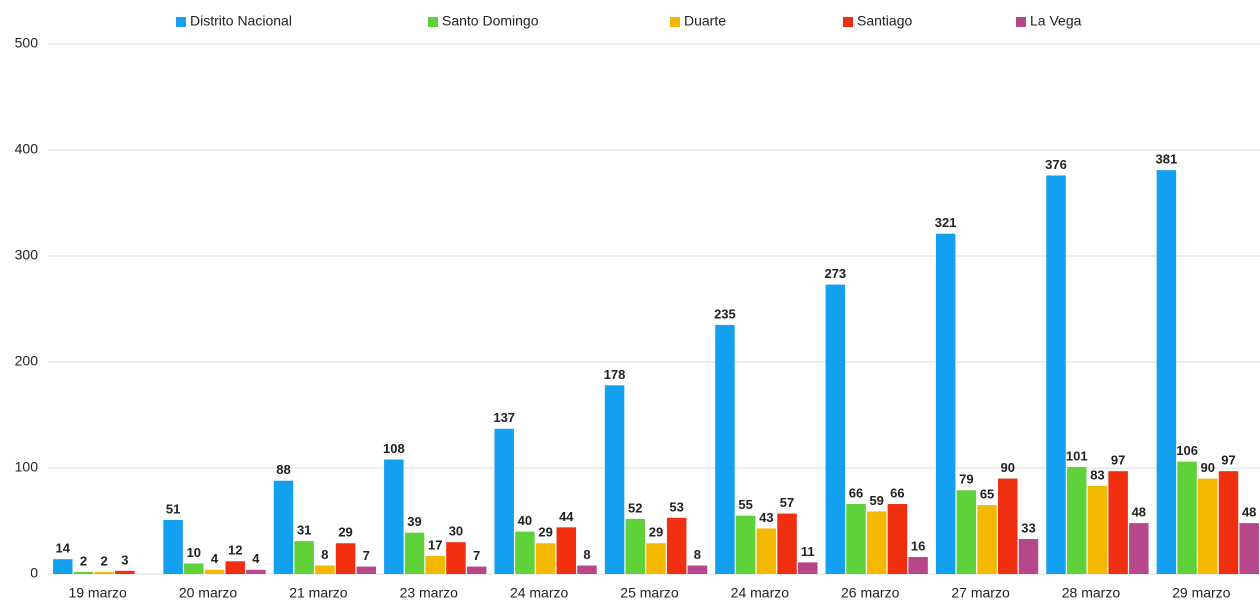 This screenshot has height=603, width=1260. What do you see at coordinates (1008, 467) in the screenshot?
I see `value-label: 90` at bounding box center [1008, 467].